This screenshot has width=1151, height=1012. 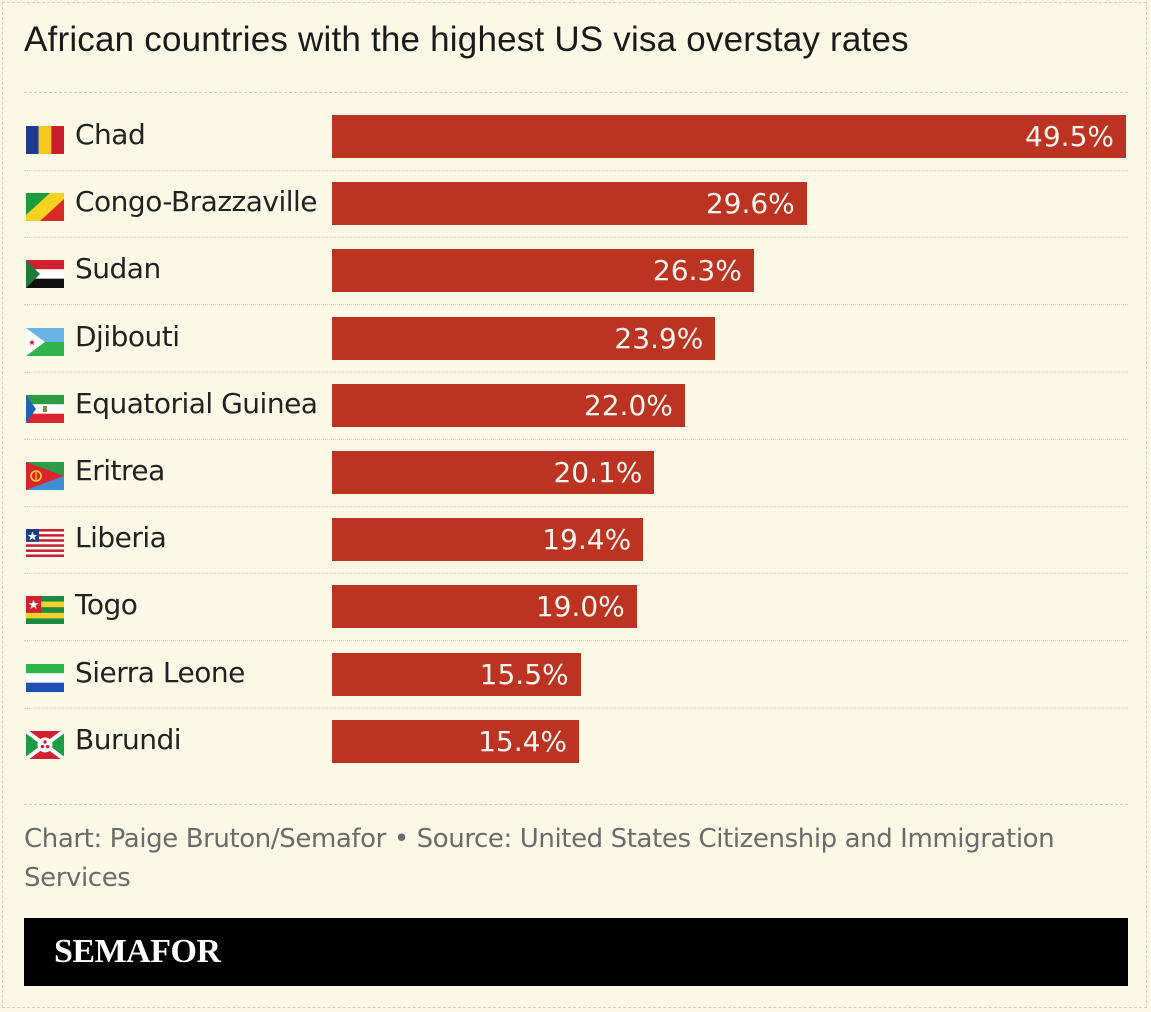 I want to click on data-label: 26.3%, so click(x=697, y=270).